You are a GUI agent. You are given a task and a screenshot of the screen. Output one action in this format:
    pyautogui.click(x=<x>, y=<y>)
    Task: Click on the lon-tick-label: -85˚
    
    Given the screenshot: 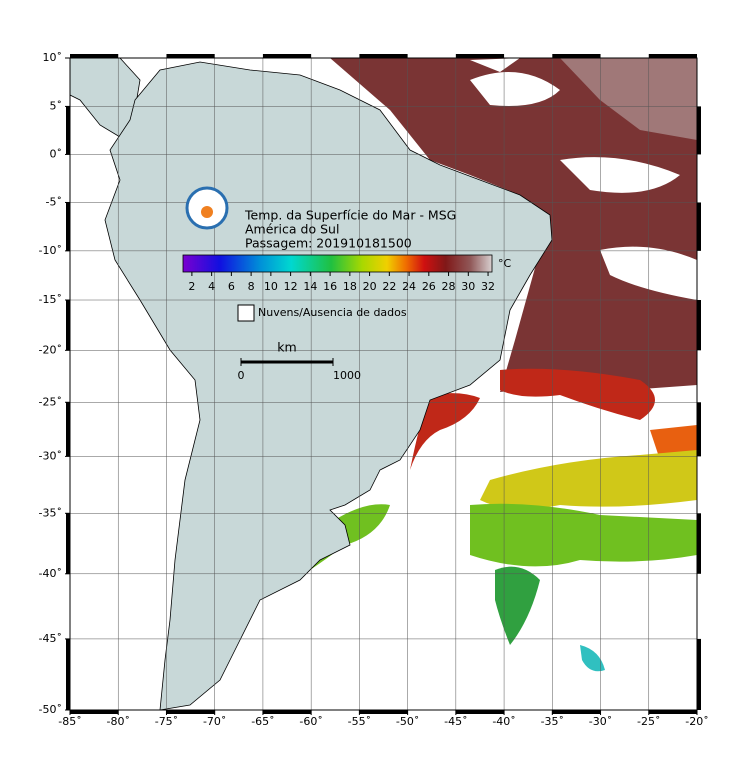 What is the action you would take?
    pyautogui.click(x=69, y=721)
    